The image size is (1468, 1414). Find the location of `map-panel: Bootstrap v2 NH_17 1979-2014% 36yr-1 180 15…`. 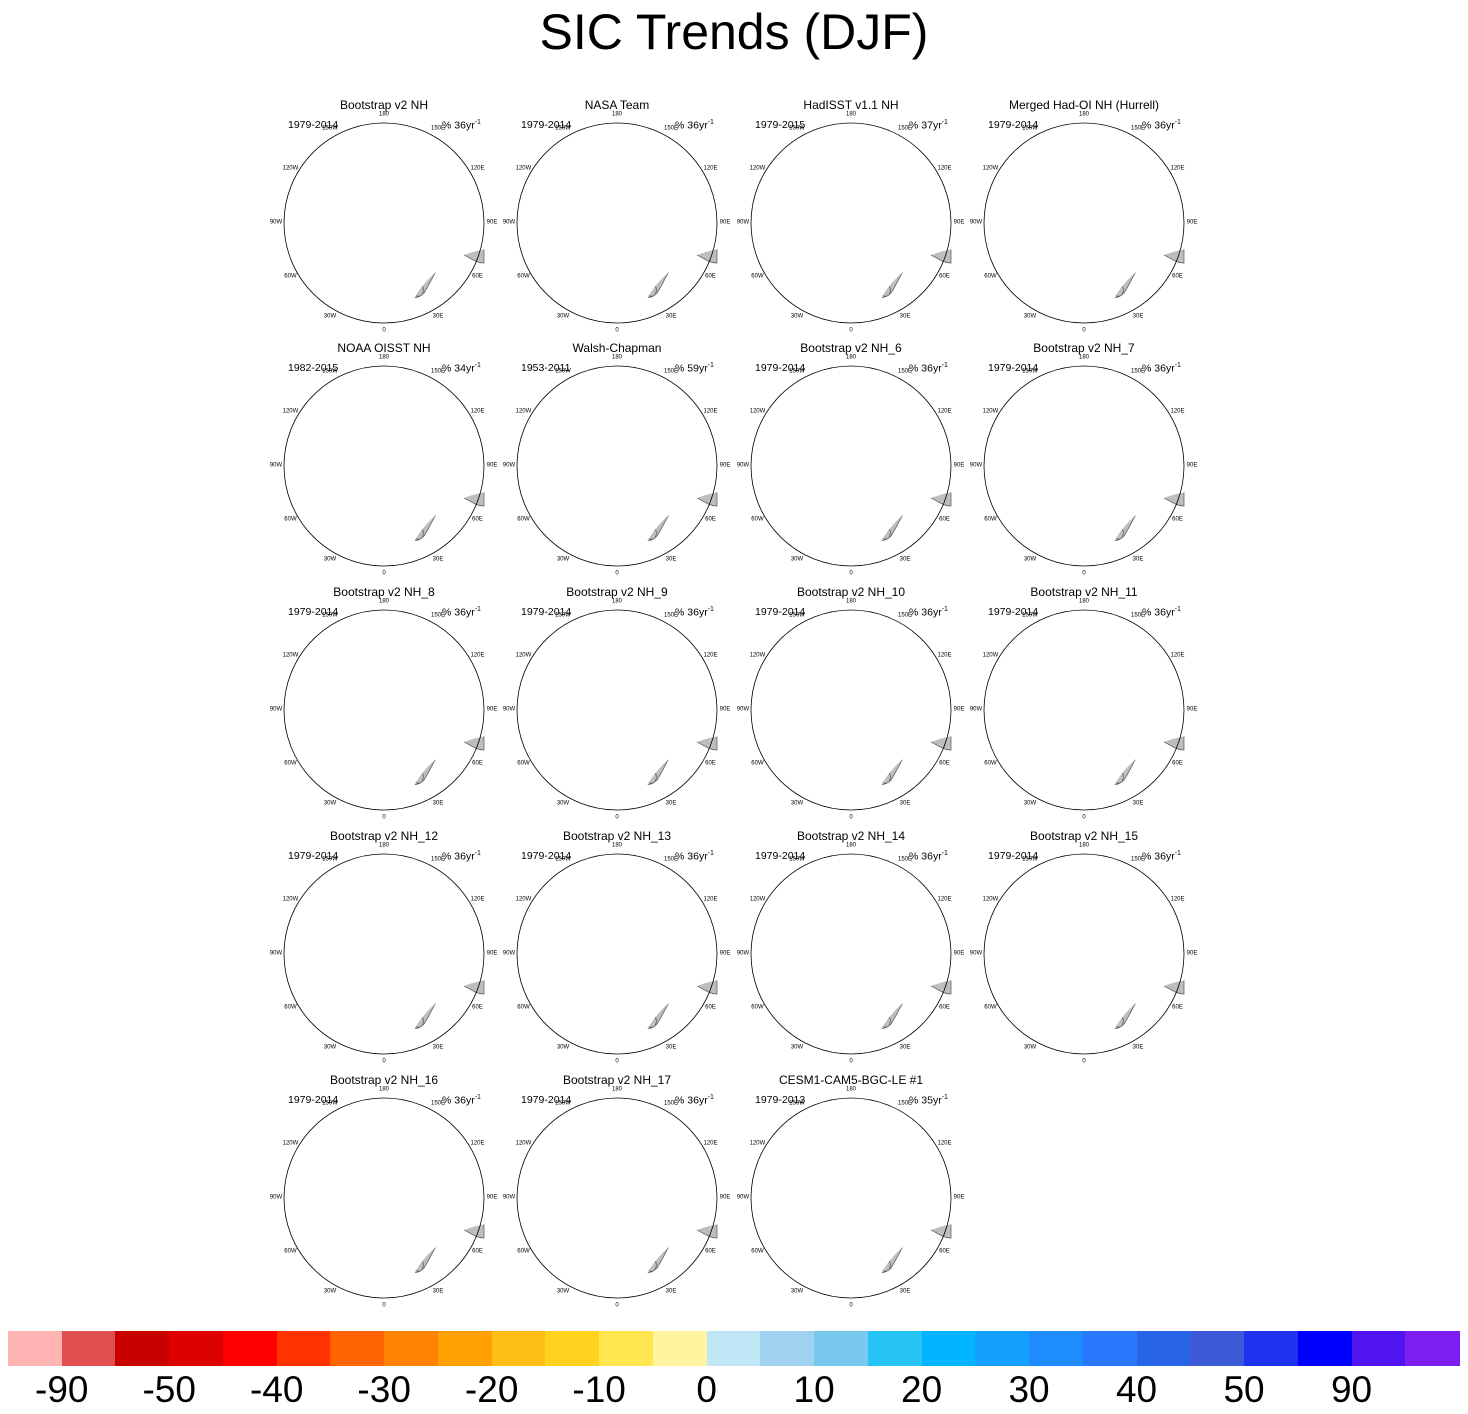

map-panel: Bootstrap v2 NH_17 1979-2014% 36yr-1 180 15… is located at coordinates (617, 1191).